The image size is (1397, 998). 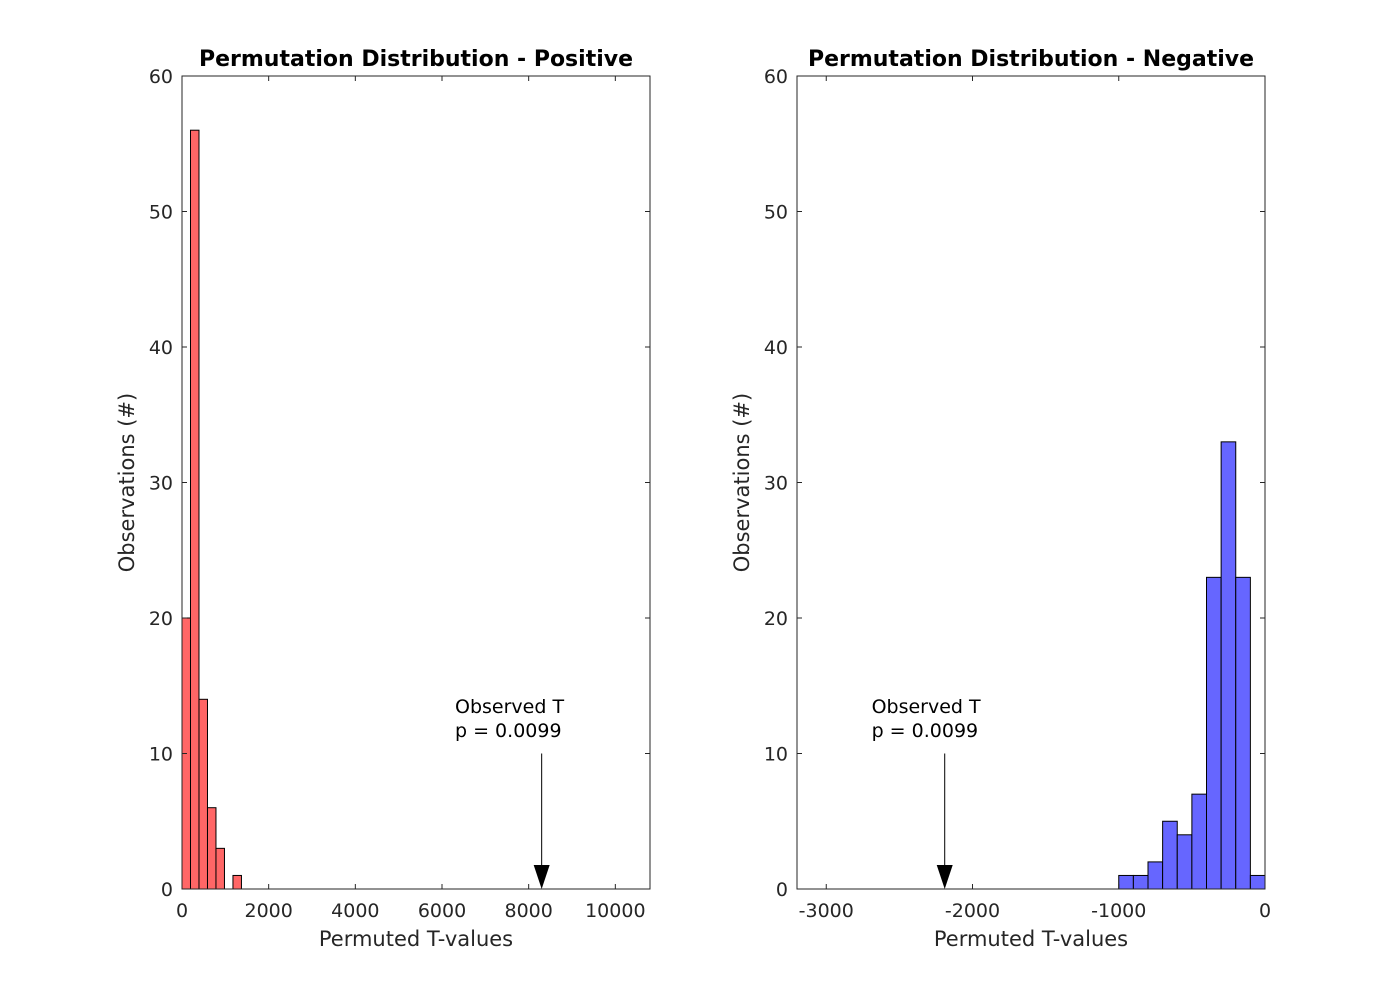 What do you see at coordinates (972, 911) in the screenshot?
I see `x-tick-label: -2000` at bounding box center [972, 911].